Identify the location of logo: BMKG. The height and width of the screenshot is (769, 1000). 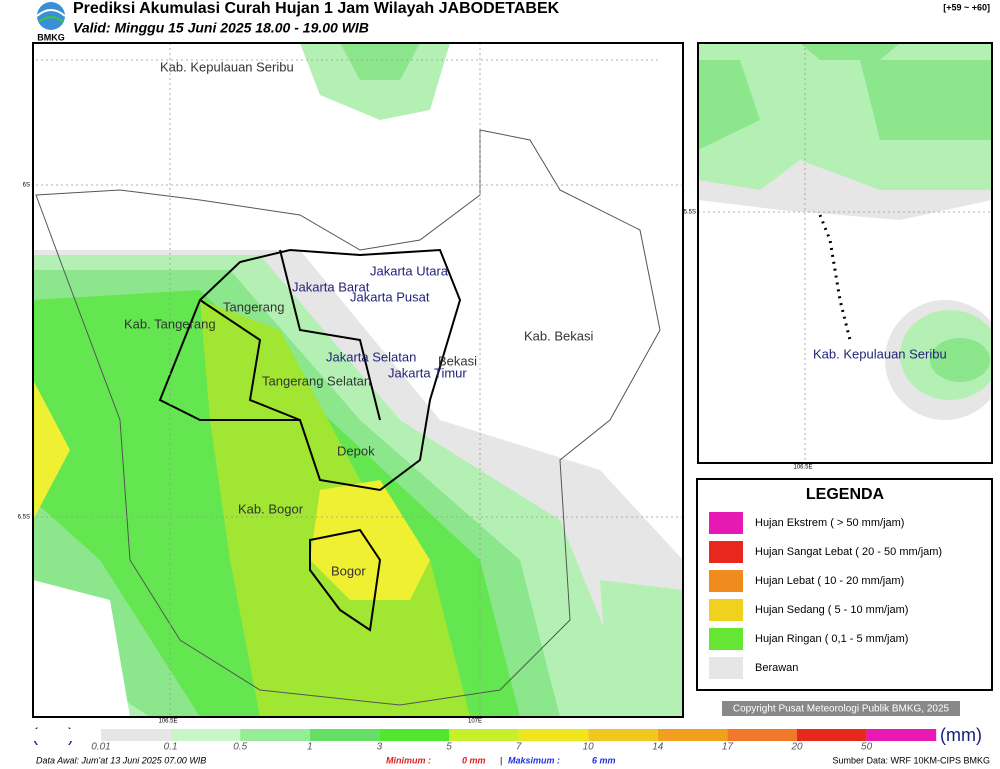
(51, 22).